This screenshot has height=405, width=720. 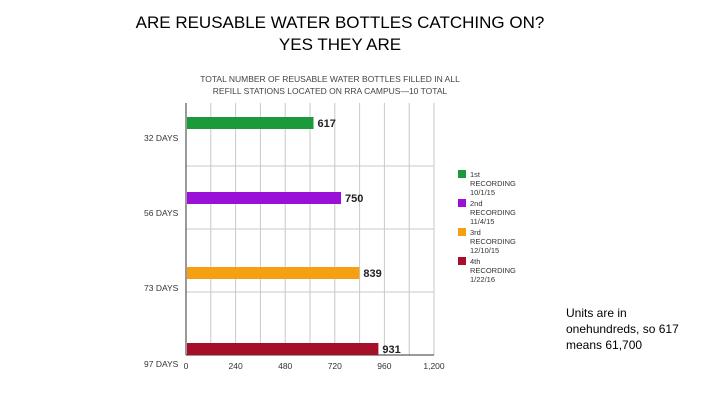 I want to click on data-label: 617, so click(x=327, y=124).